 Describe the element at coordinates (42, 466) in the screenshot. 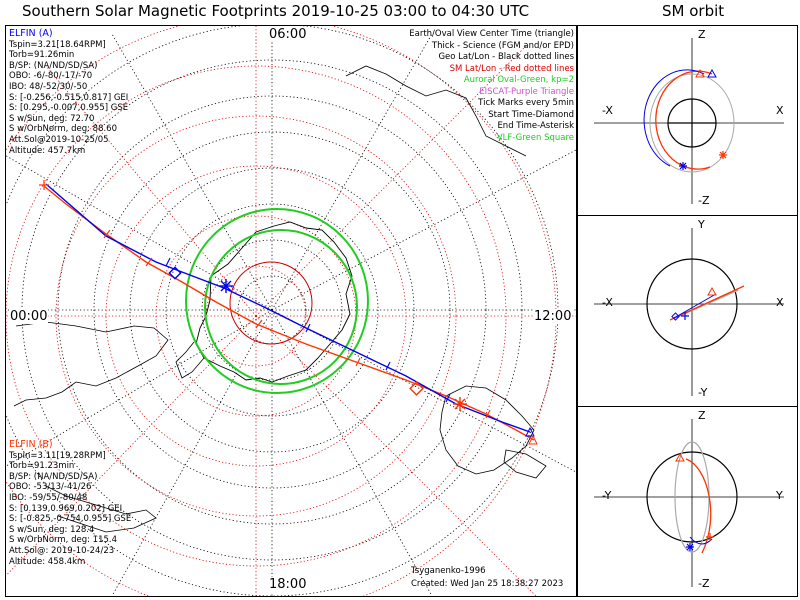

I see `elfin-b-line: Torb=91.23min` at that location.